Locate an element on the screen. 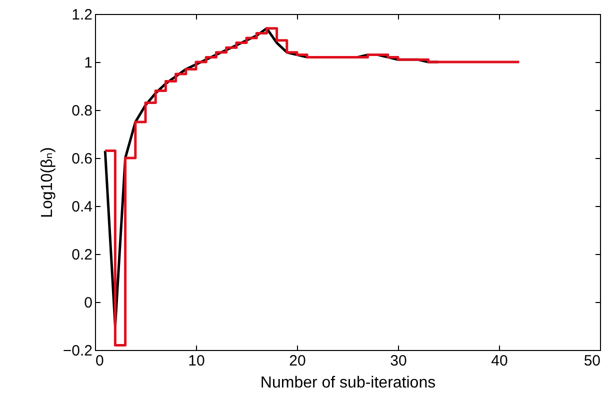 Image resolution: width=613 pixels, height=412 pixels. x-tick-label: 10 is located at coordinates (196, 361).